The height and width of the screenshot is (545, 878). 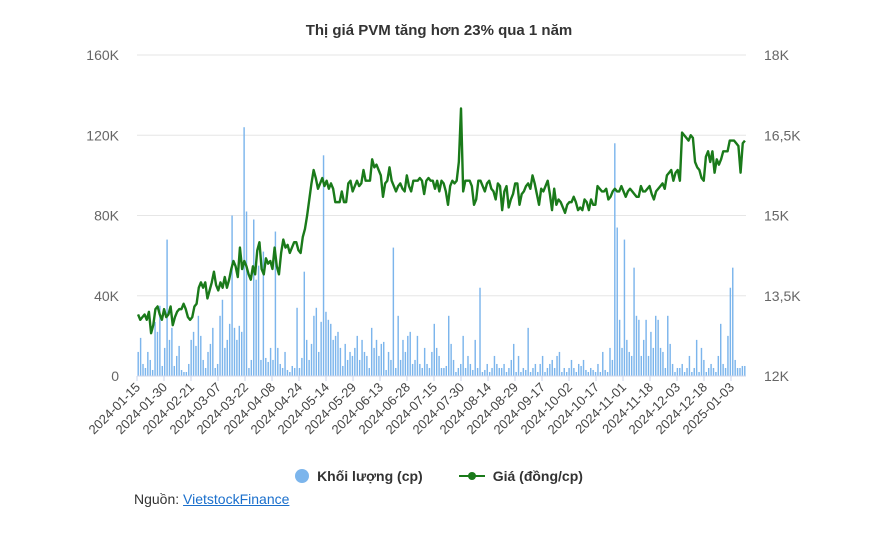 What do you see at coordinates (520, 476) in the screenshot?
I see `legend-item-price: Giá (đồng/cp)` at bounding box center [520, 476].